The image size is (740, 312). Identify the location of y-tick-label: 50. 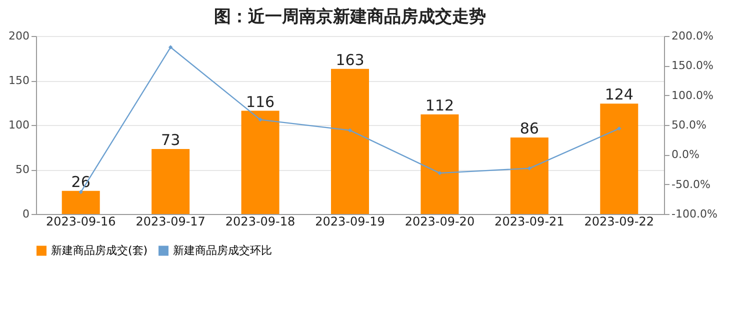
(23, 169).